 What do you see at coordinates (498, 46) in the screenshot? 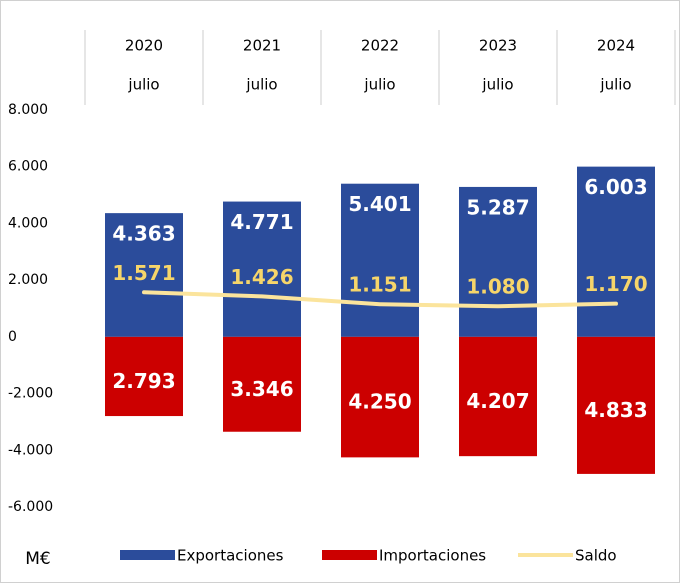
I see `x-tick-label: 2023` at bounding box center [498, 46].